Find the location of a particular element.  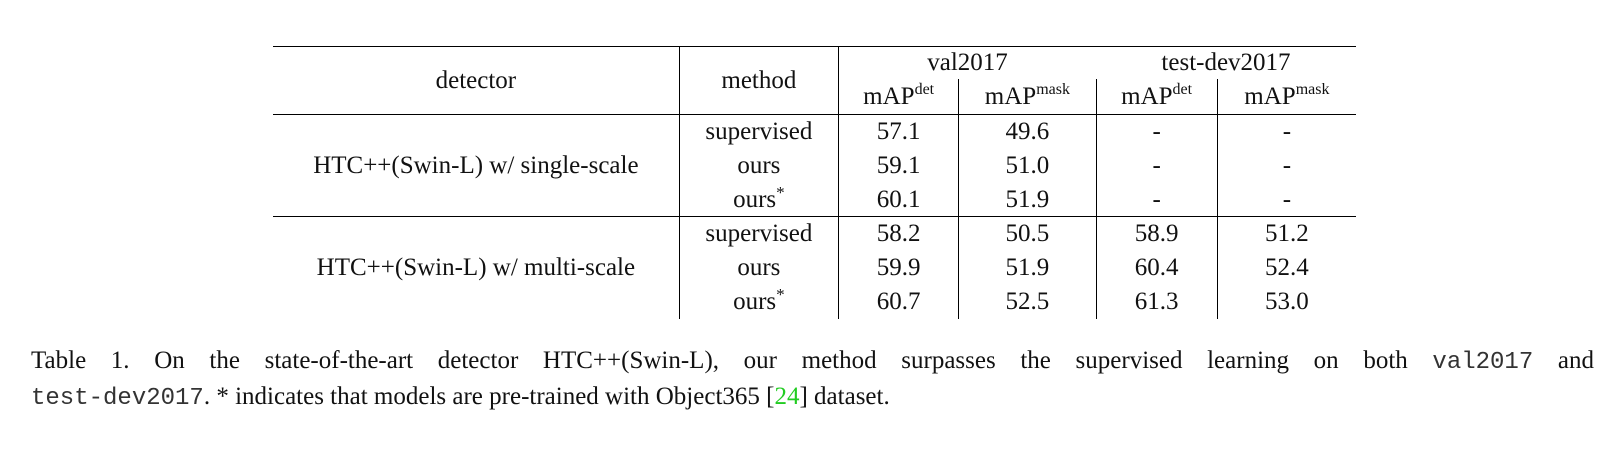

table-row: ours 59.9 51.9 60.4 52.4 is located at coordinates (814, 267).